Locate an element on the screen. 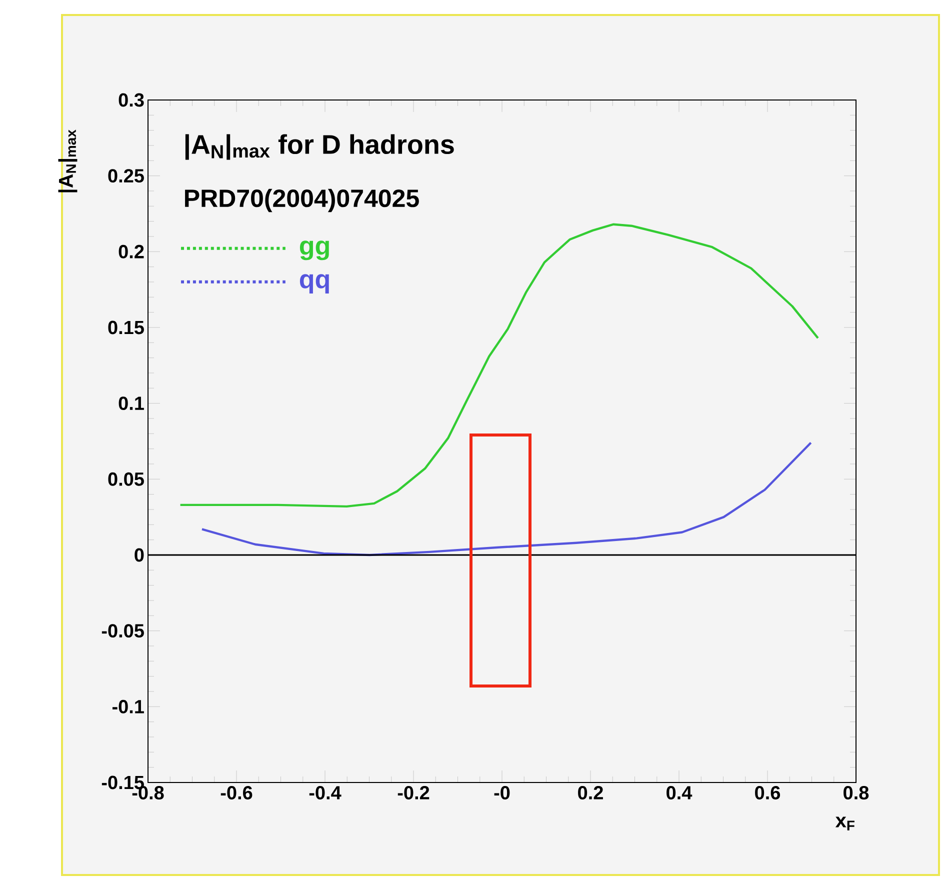  x-tick-label: -0.4 is located at coordinates (325, 793).